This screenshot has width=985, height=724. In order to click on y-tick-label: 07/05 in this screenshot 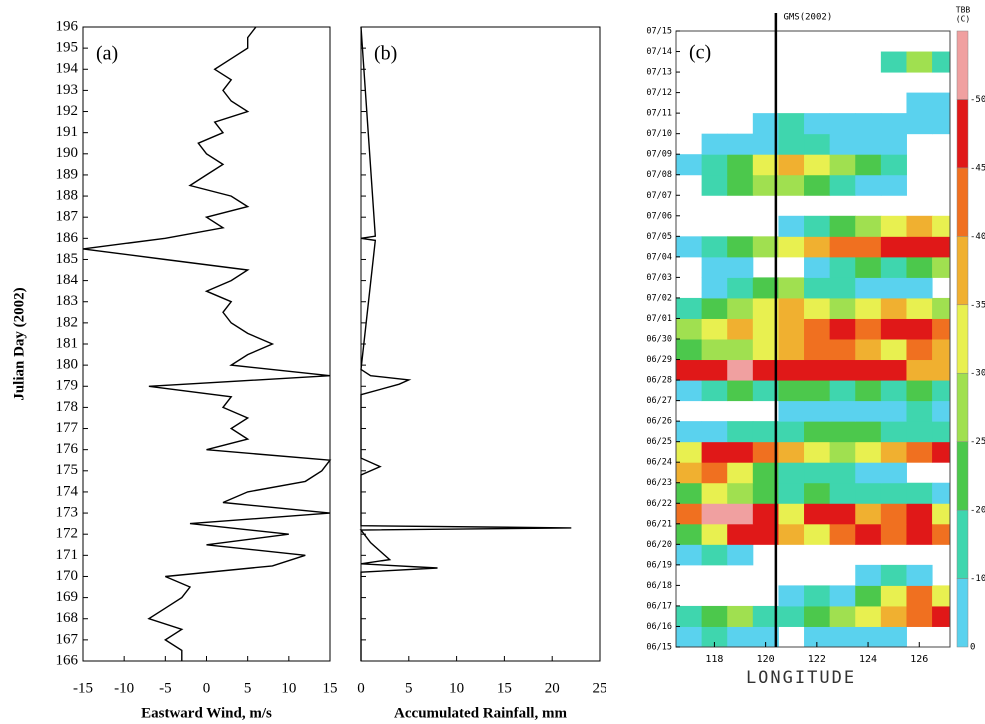, I will do `click(659, 237)`.